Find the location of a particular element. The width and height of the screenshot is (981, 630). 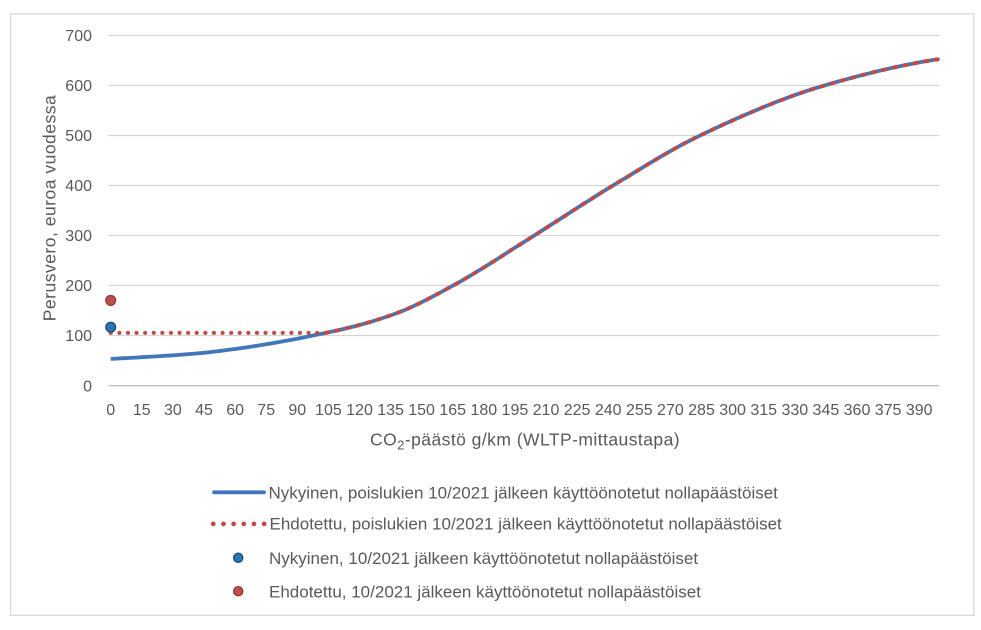

svg-text: 210 is located at coordinates (546, 410).